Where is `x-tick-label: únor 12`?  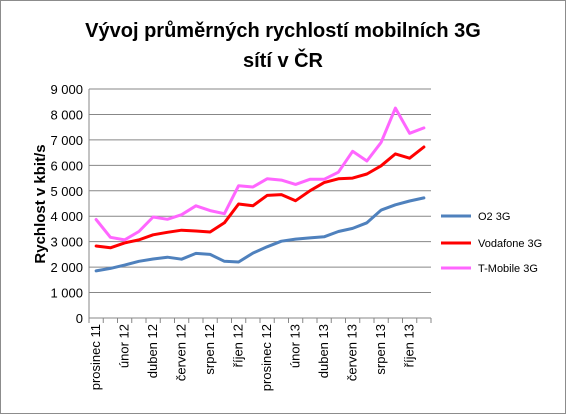 x-tick-label: únor 12 is located at coordinates (124, 346).